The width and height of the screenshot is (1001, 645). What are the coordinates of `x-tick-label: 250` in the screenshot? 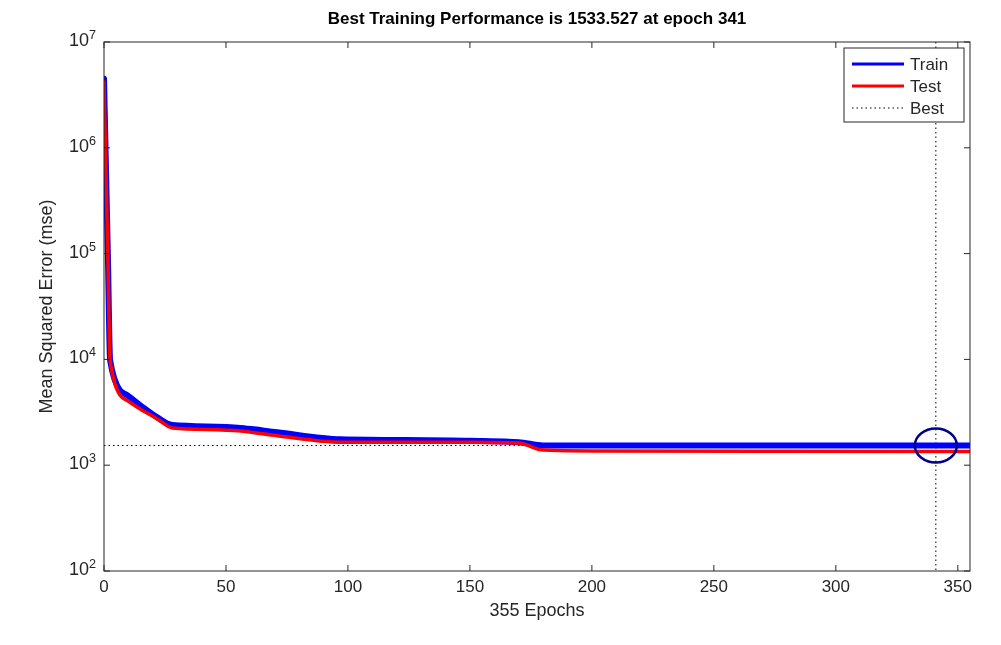 It's located at (714, 586).